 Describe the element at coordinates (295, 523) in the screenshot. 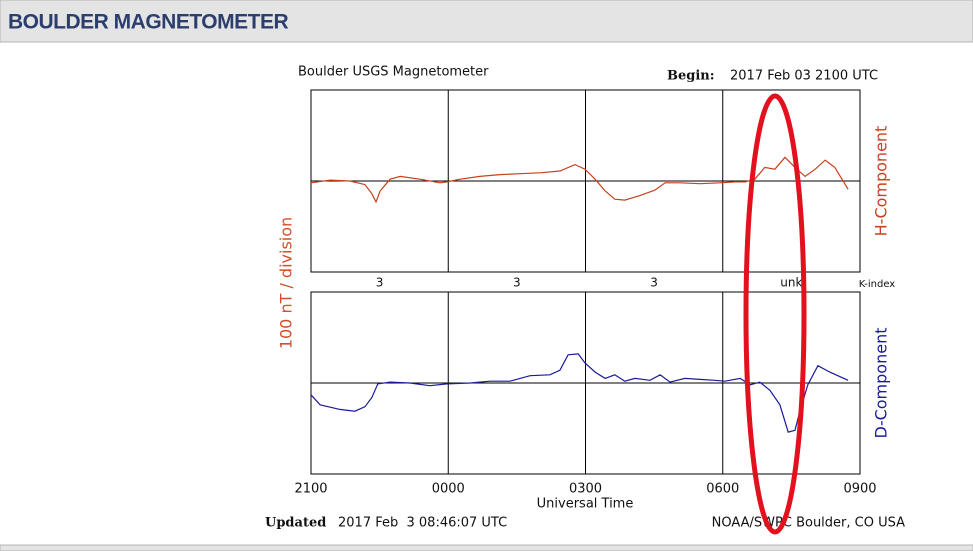

I see `updated-label: Updated` at that location.